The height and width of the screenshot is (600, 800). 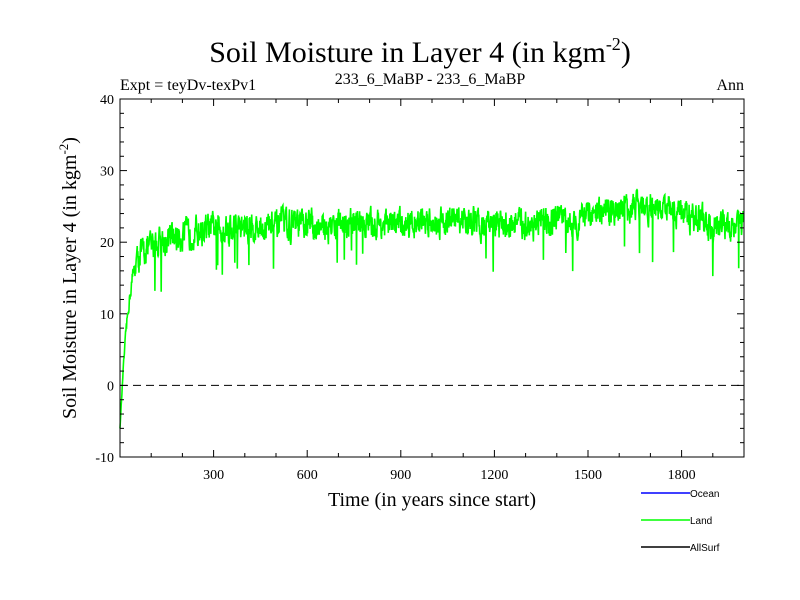 What do you see at coordinates (430, 79) in the screenshot?
I see `experiment-id-label: 233_6_MaBP - 233_6_MaBP` at bounding box center [430, 79].